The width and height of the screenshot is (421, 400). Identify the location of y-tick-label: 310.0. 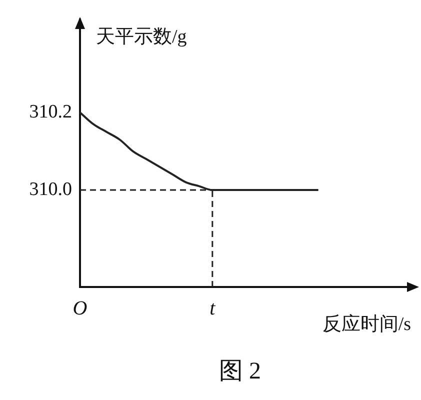
(50, 189).